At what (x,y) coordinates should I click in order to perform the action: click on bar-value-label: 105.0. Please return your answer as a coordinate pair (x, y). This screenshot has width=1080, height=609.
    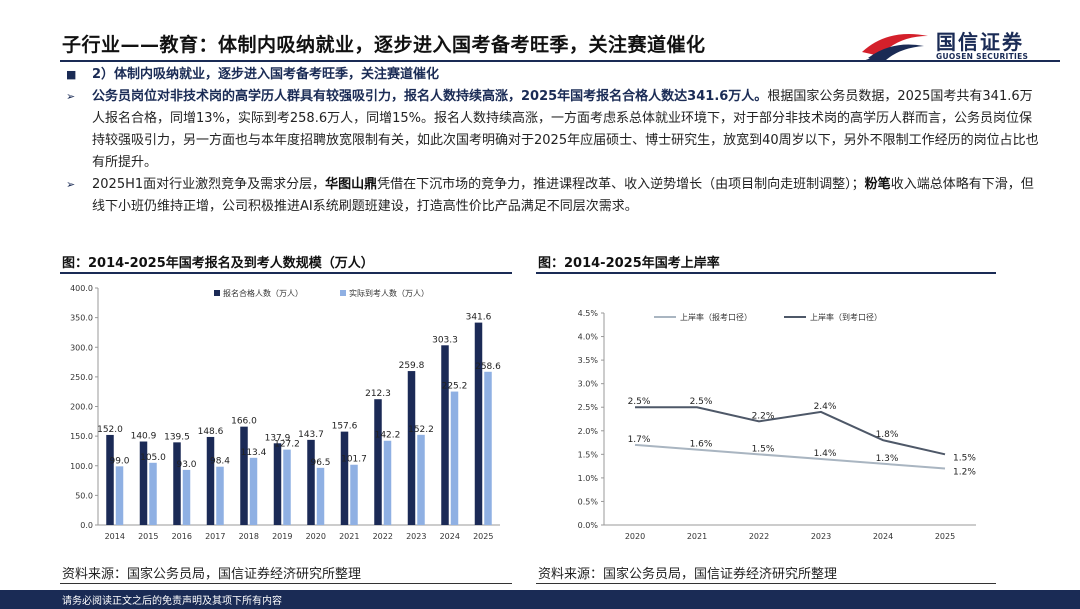
    Looking at the image, I should click on (153, 458).